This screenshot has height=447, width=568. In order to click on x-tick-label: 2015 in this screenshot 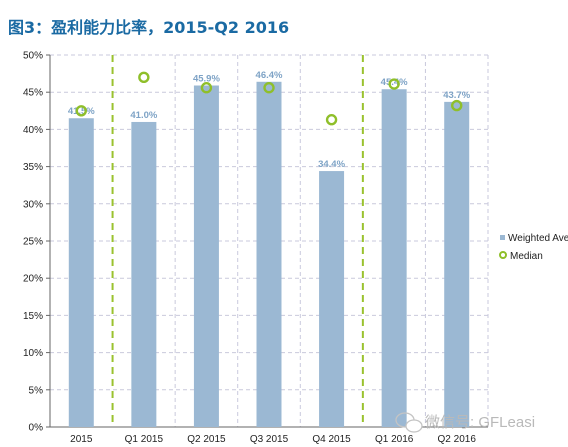, I will do `click(81, 439)`.